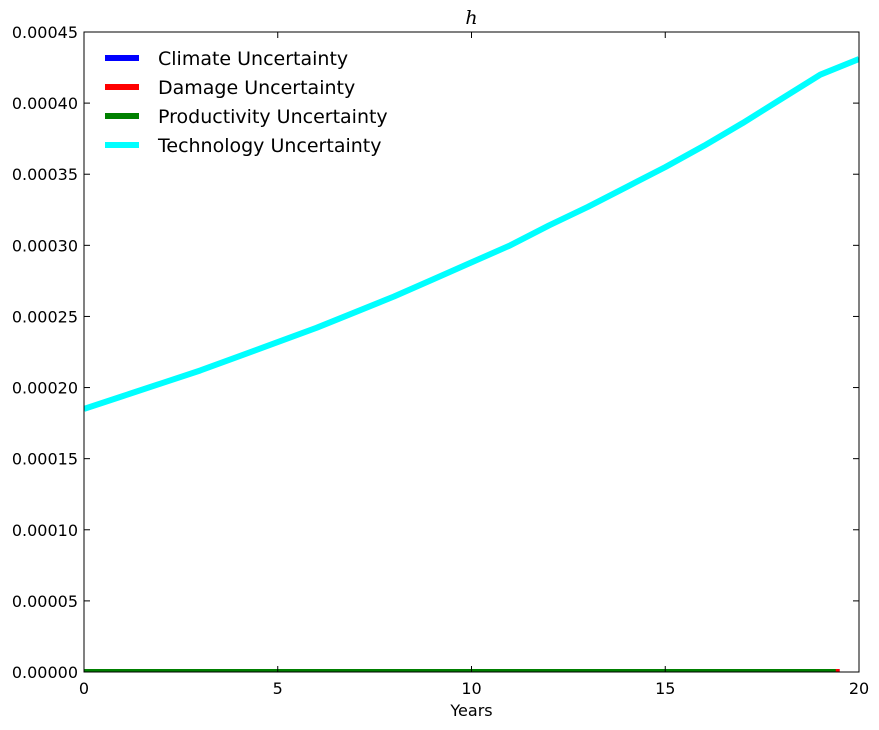  What do you see at coordinates (256, 88) in the screenshot?
I see `legend-label: Damage Uncertainty` at bounding box center [256, 88].